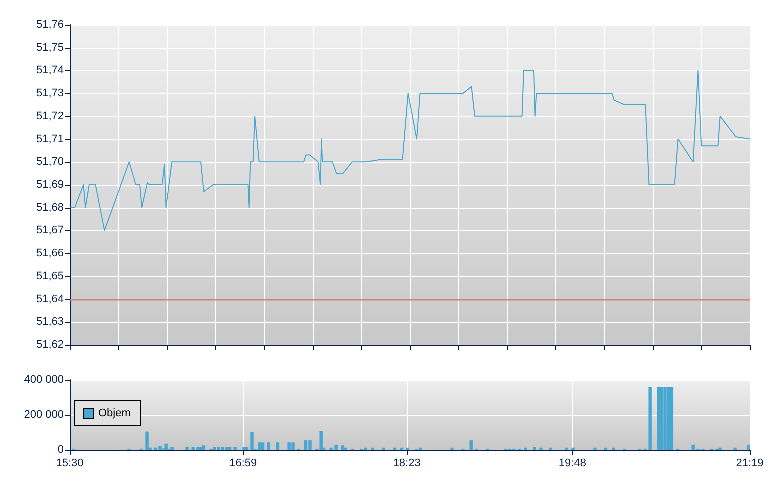 The height and width of the screenshot is (490, 780). What do you see at coordinates (50, 299) in the screenshot?
I see `y-tick-label: 51,64` at bounding box center [50, 299].